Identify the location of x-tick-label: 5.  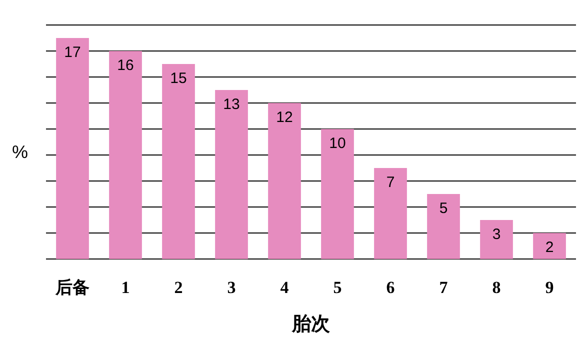
(337, 287).